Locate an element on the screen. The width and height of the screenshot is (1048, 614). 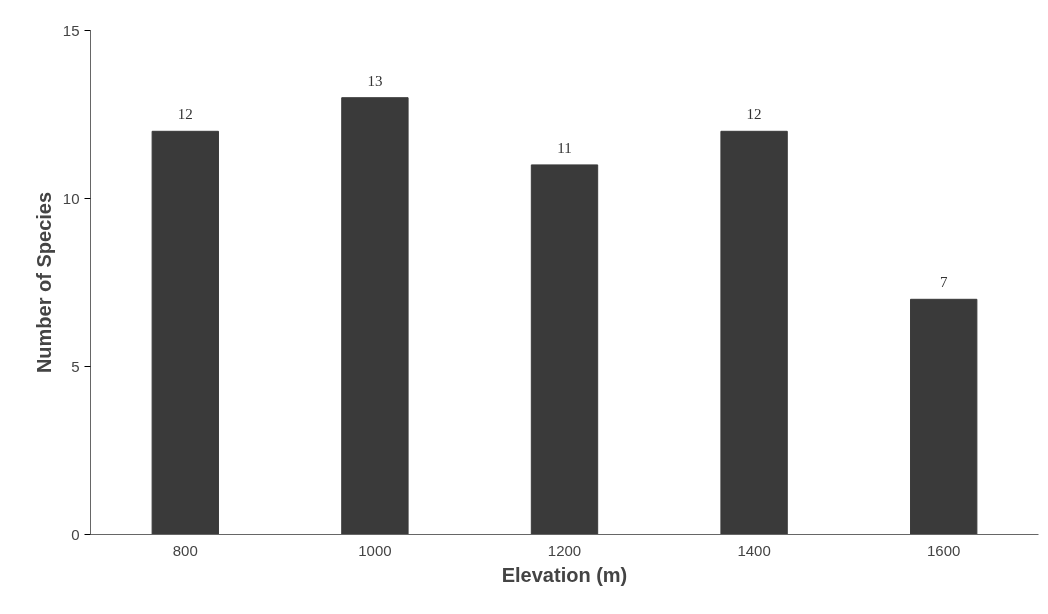
y-tick-label: 10 is located at coordinates (71, 198).